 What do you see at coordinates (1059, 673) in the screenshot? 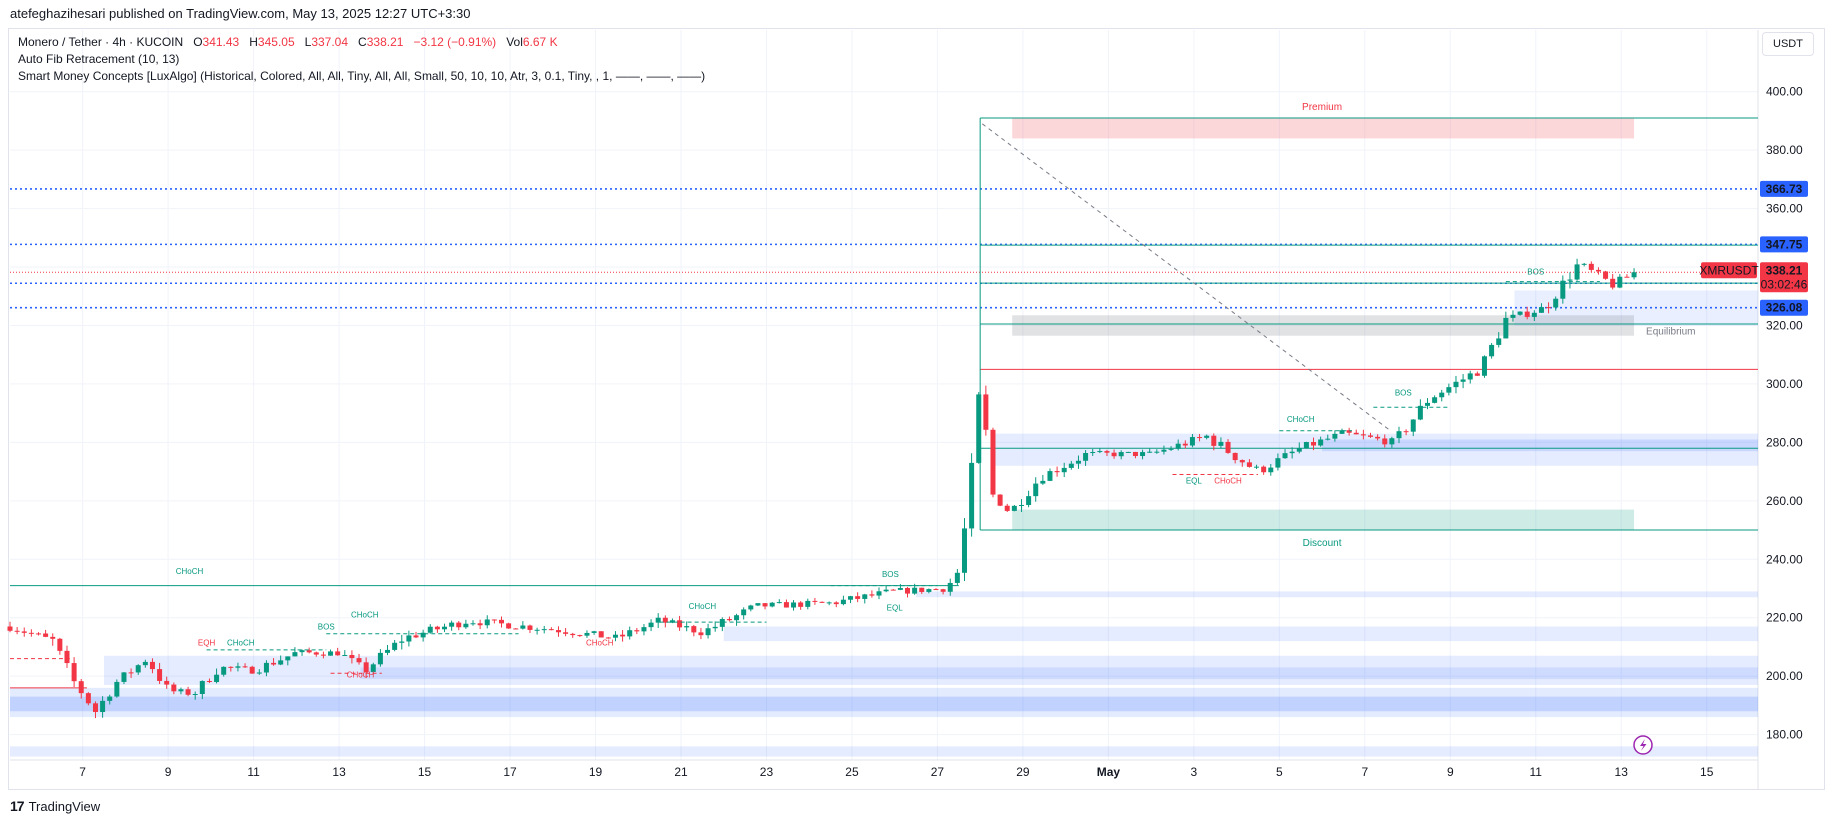
I see `order-block-zone` at bounding box center [1059, 673].